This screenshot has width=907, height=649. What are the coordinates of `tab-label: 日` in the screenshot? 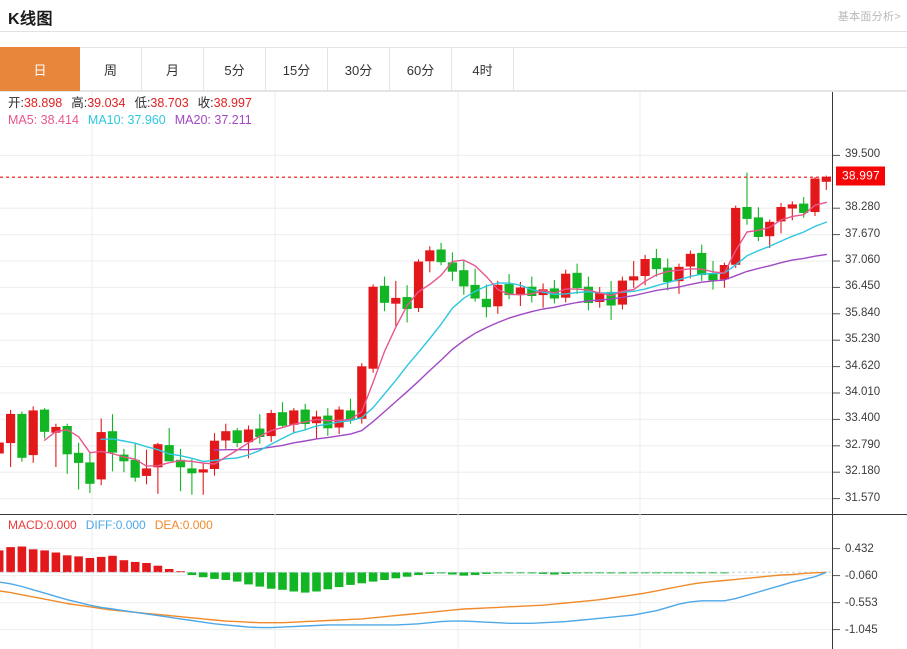 It's located at (40, 70).